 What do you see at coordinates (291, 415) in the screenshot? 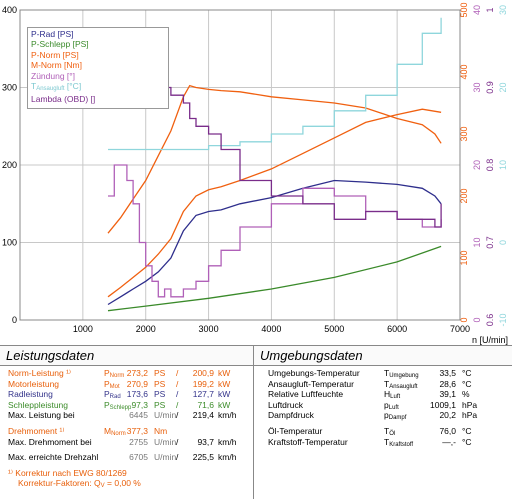
I see `row-label: Dampfdruck` at bounding box center [291, 415].